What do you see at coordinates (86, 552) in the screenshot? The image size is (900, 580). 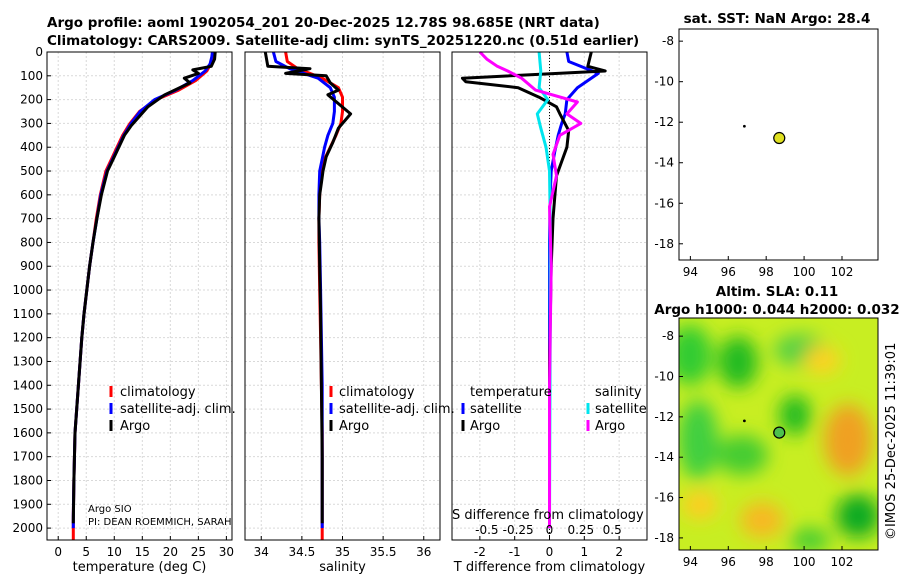 I see `x-tick-label: 5` at bounding box center [86, 552].